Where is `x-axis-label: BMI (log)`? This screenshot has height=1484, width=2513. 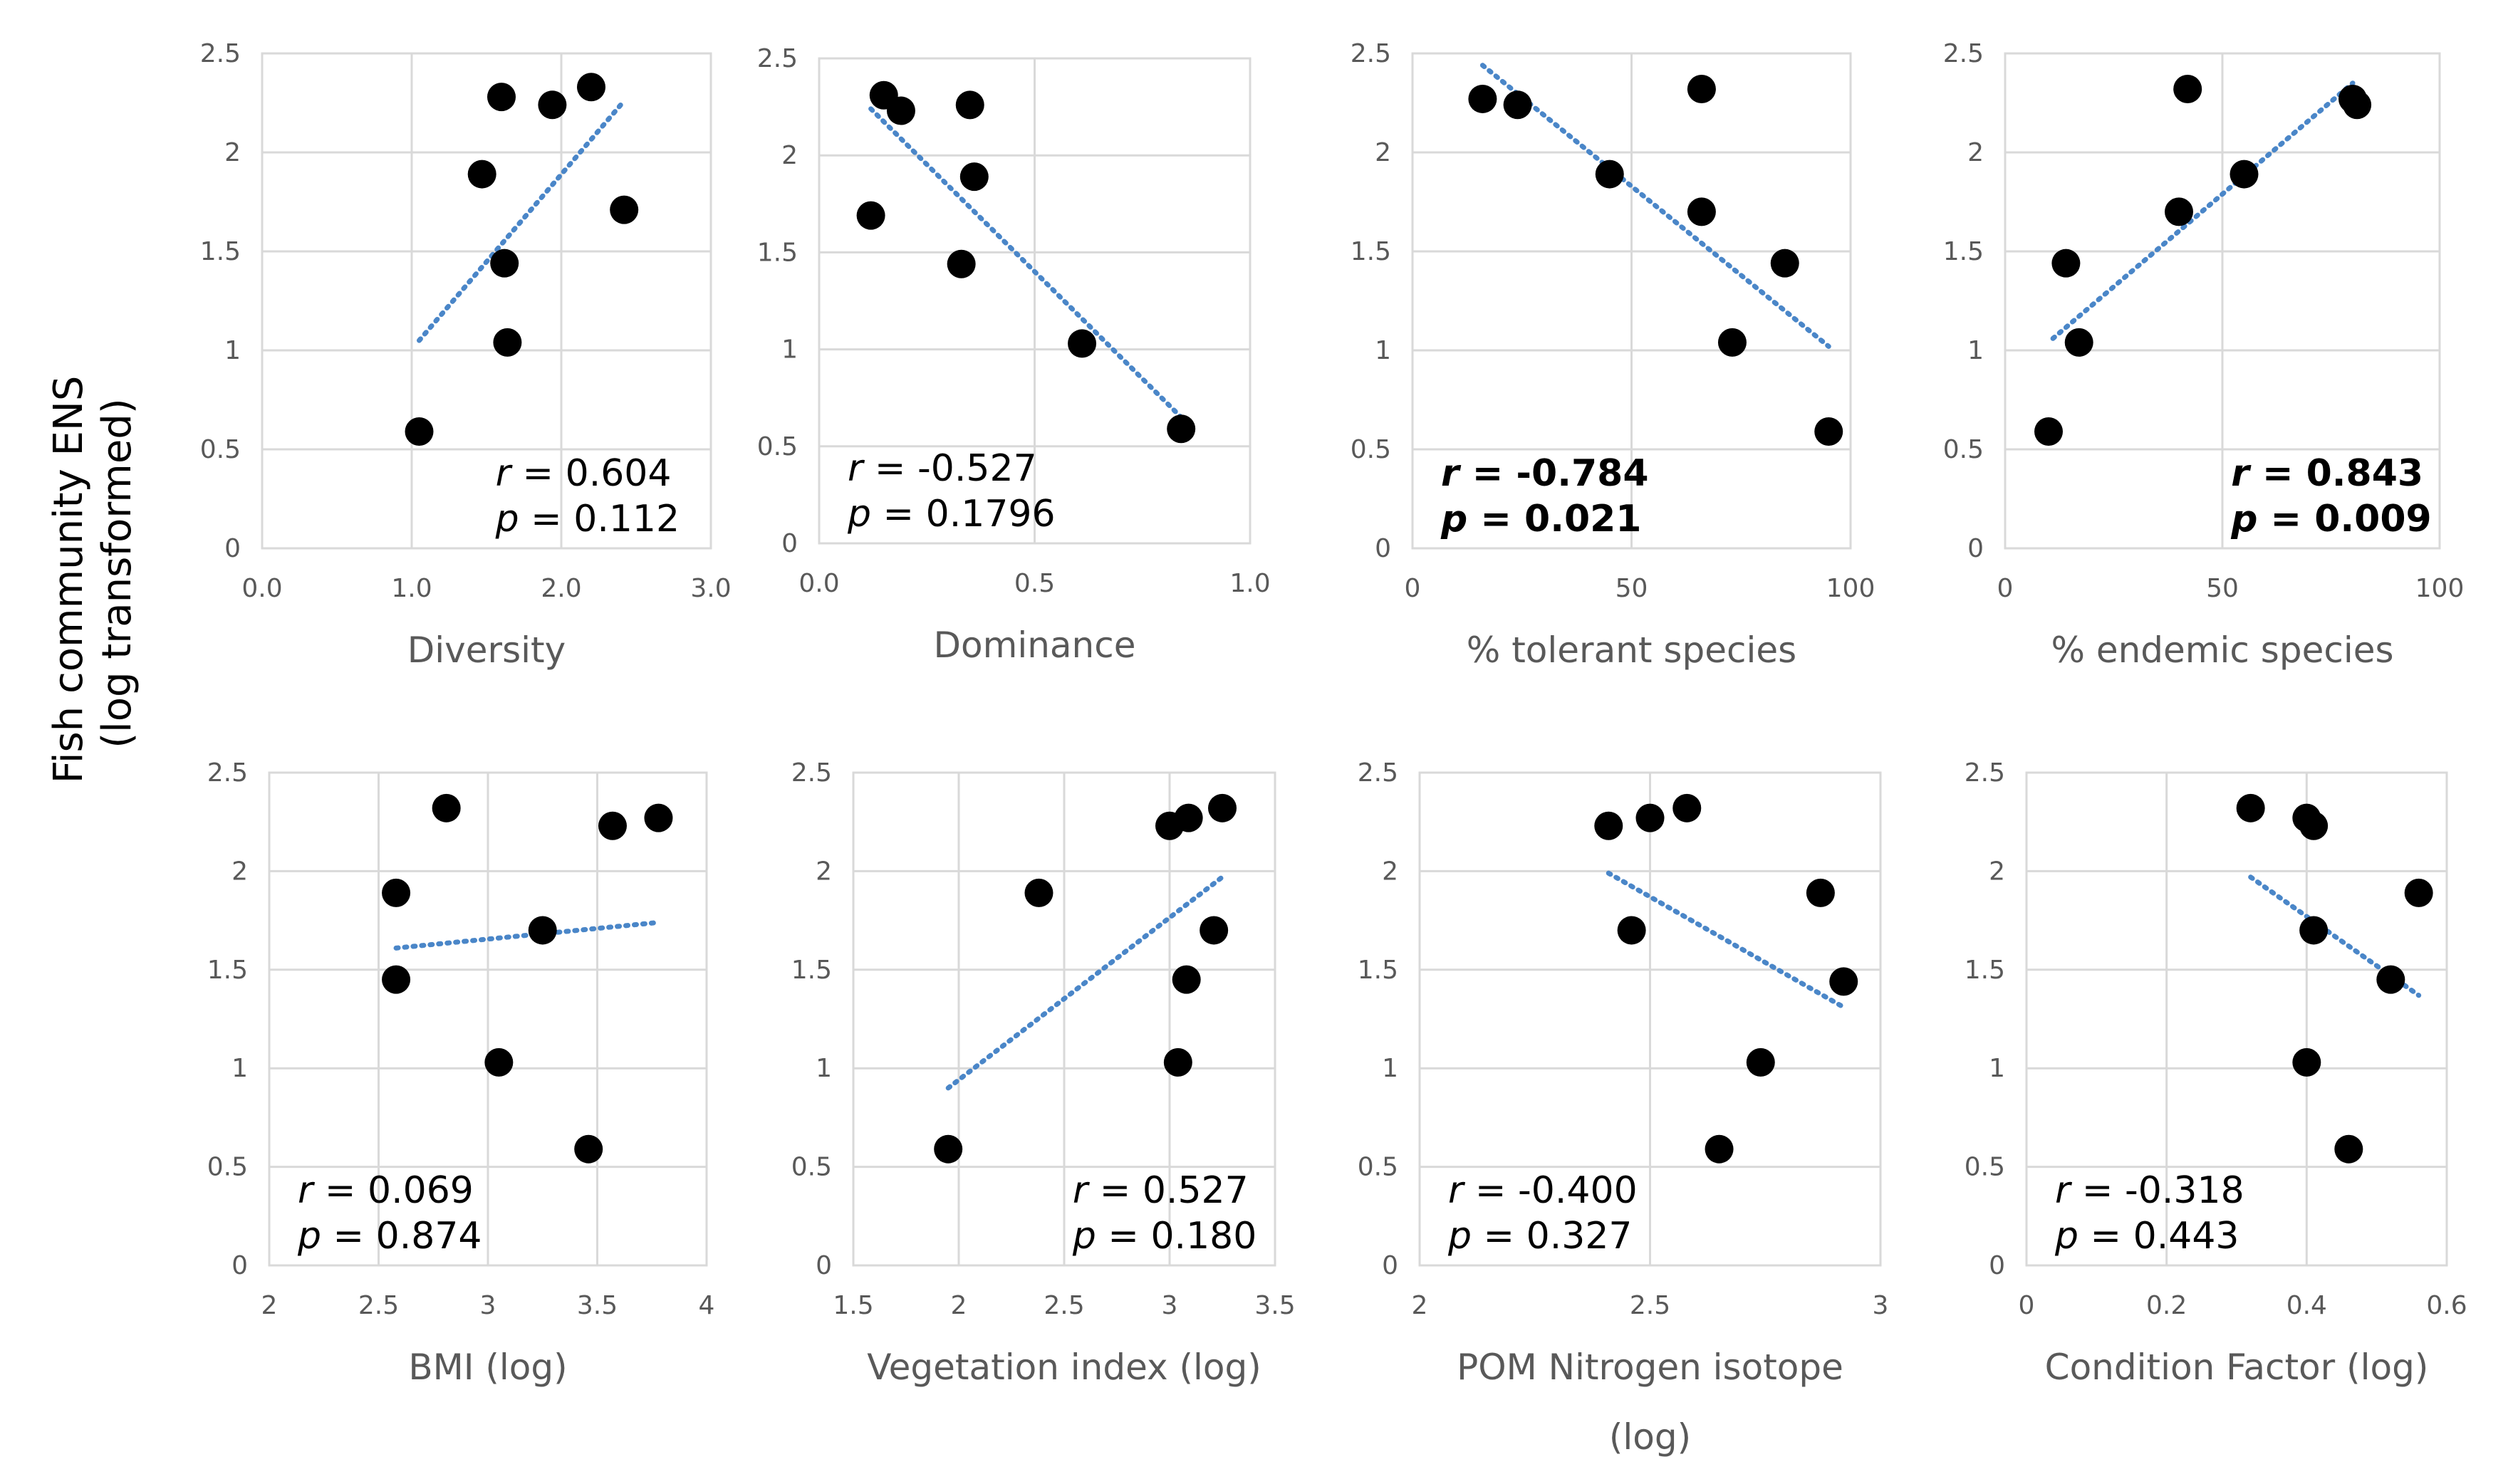 x-axis-label: BMI (log) is located at coordinates (487, 1367).